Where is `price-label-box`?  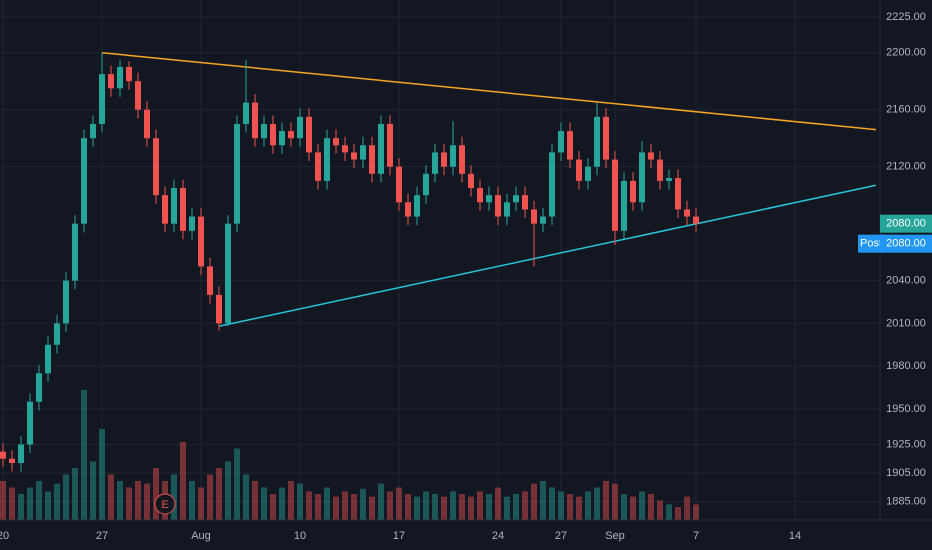
price-label-box is located at coordinates (906, 243).